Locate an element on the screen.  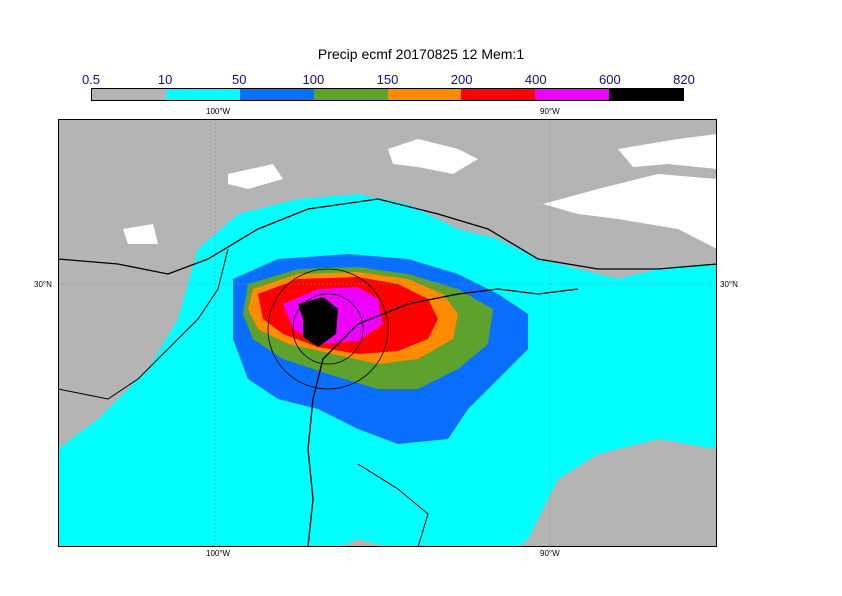
color-legend-bar is located at coordinates (387, 94).